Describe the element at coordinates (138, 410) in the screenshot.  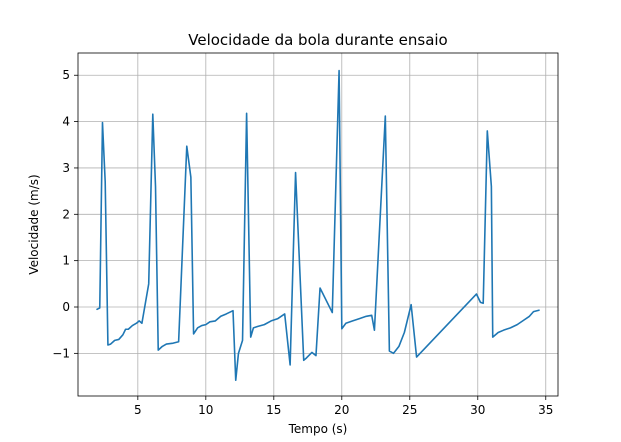
I see `x-tick-label: 5` at that location.